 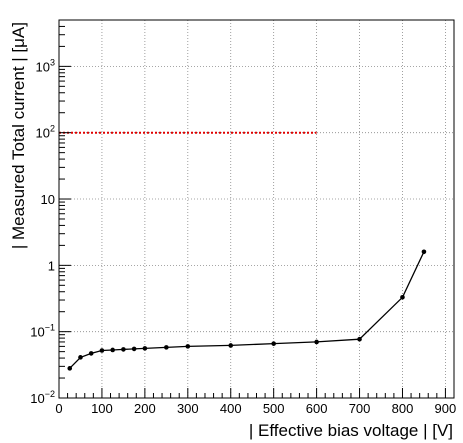 I want to click on x-tick-label: 0, so click(x=58, y=408).